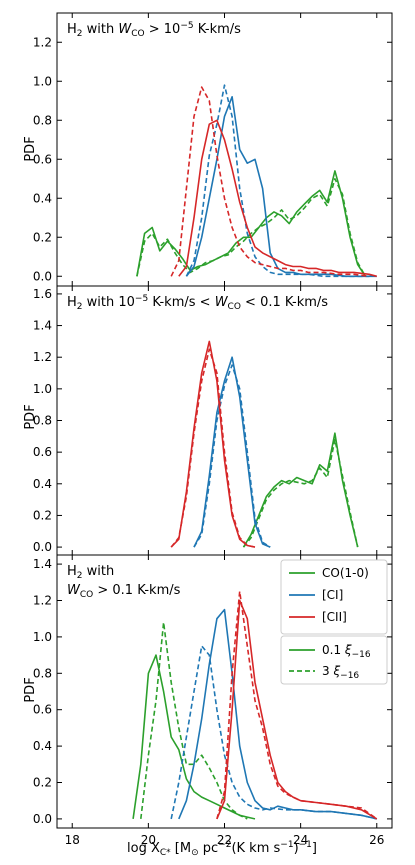 The height and width of the screenshot is (865, 415). Describe the element at coordinates (300, 840) in the screenshot. I see `x-tick-label: 24` at that location.